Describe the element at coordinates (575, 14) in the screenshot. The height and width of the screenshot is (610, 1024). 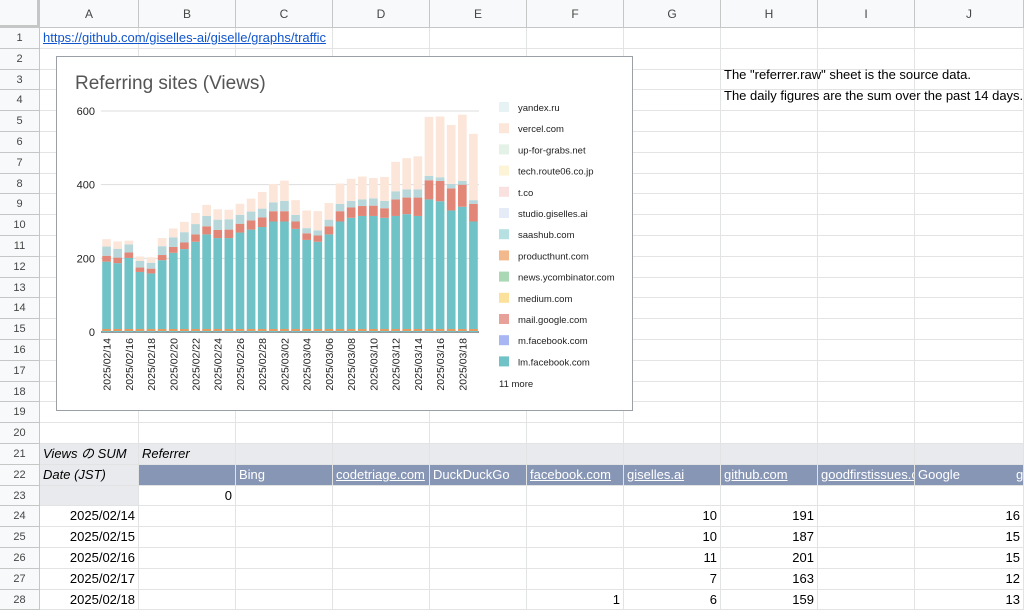
I see `column-header-f: F` at that location.